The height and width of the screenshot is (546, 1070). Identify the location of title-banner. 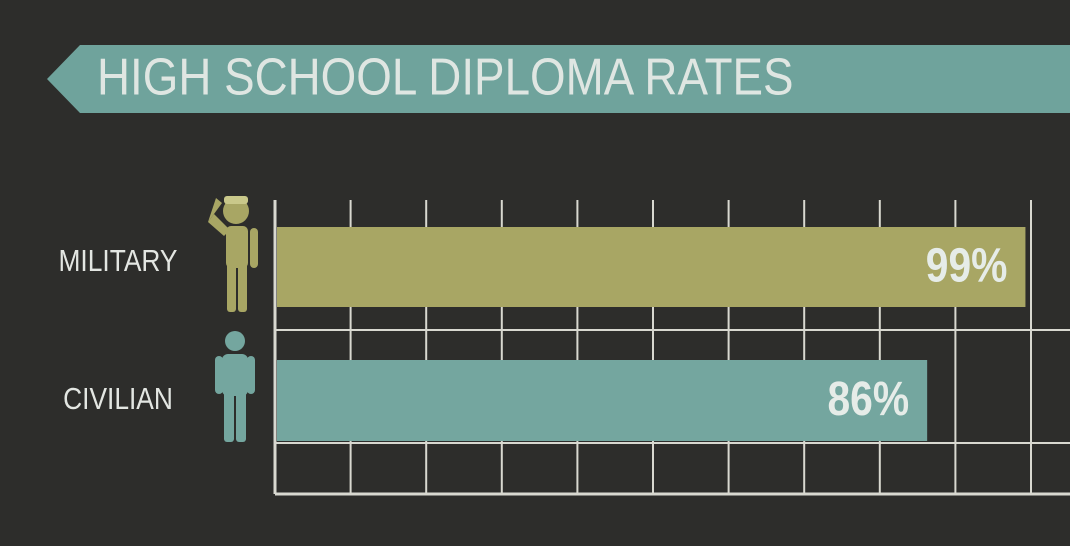
(558, 79).